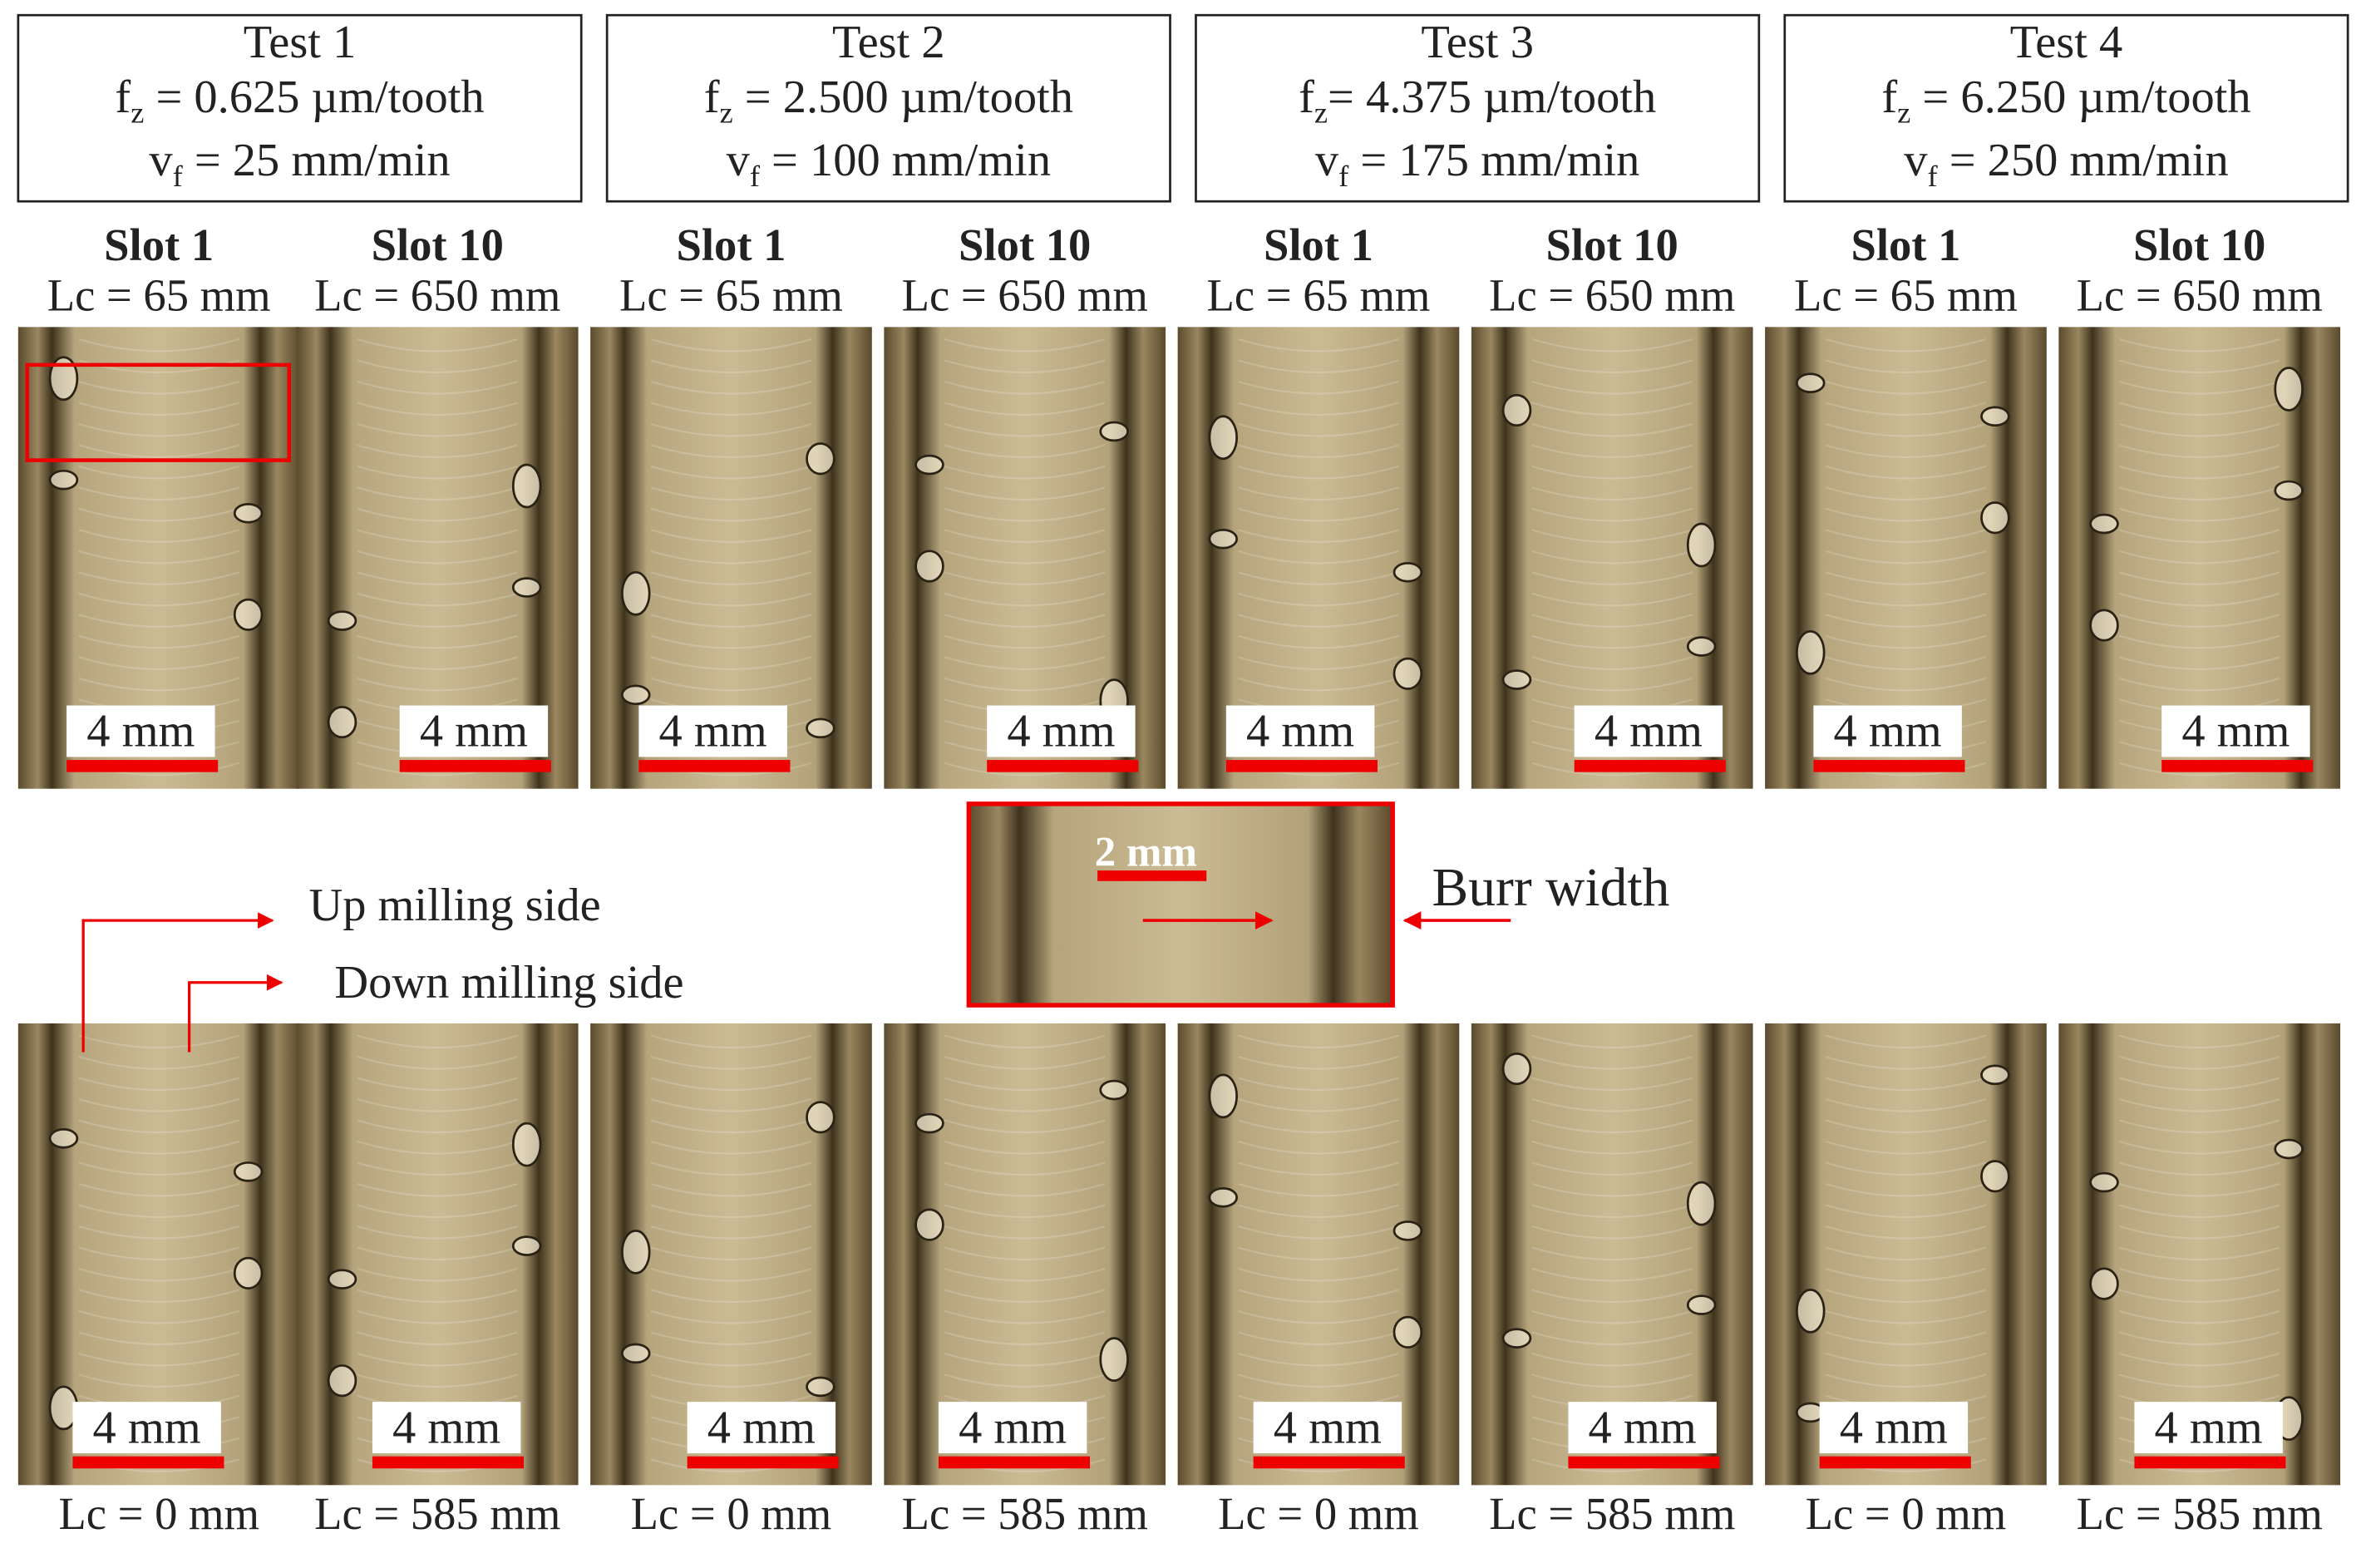 The height and width of the screenshot is (1568, 2366). I want to click on feed-rate: vf = 175 mm/min, so click(1477, 164).